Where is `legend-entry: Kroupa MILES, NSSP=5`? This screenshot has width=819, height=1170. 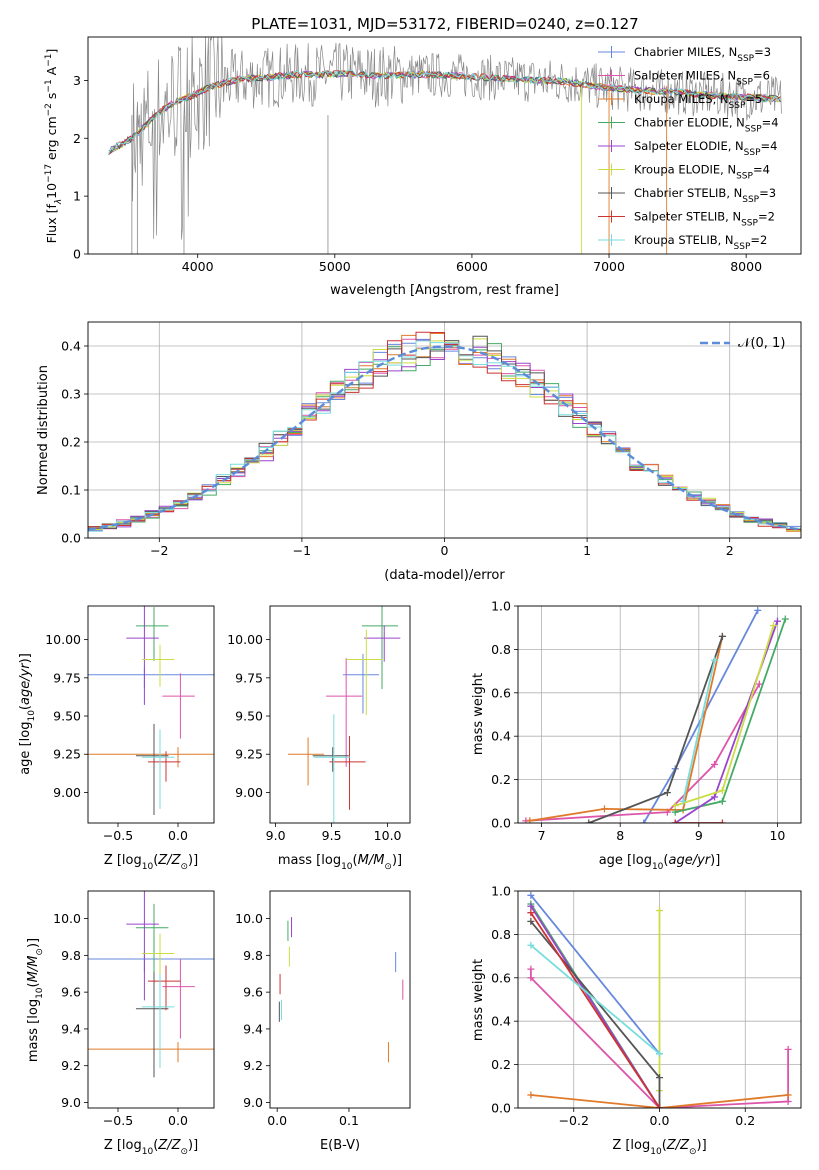
legend-entry: Kroupa MILES, NSSP=5 is located at coordinates (698, 101).